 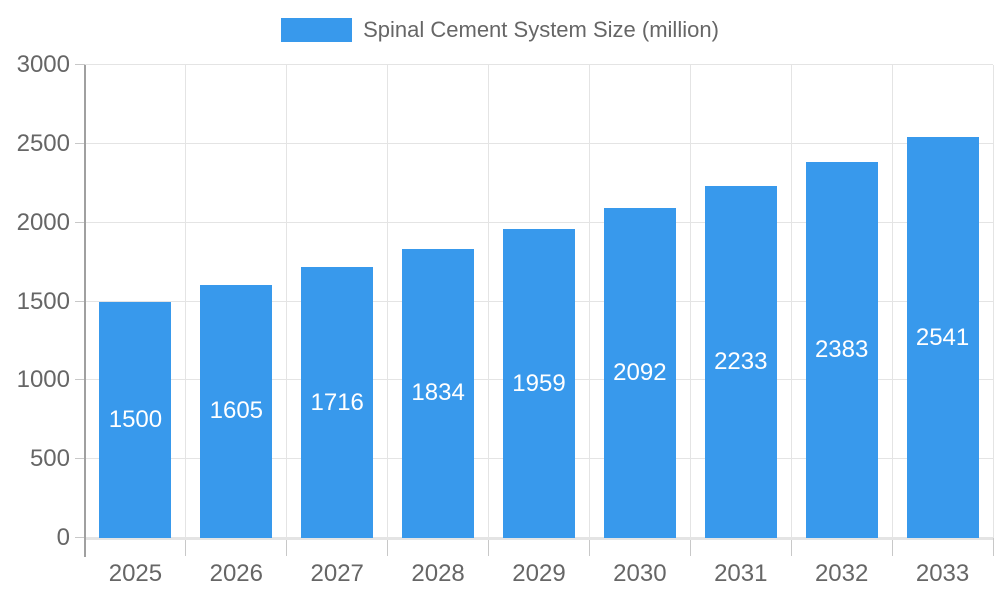 I want to click on y-axis-tick-label: 2500, so click(x=43, y=143).